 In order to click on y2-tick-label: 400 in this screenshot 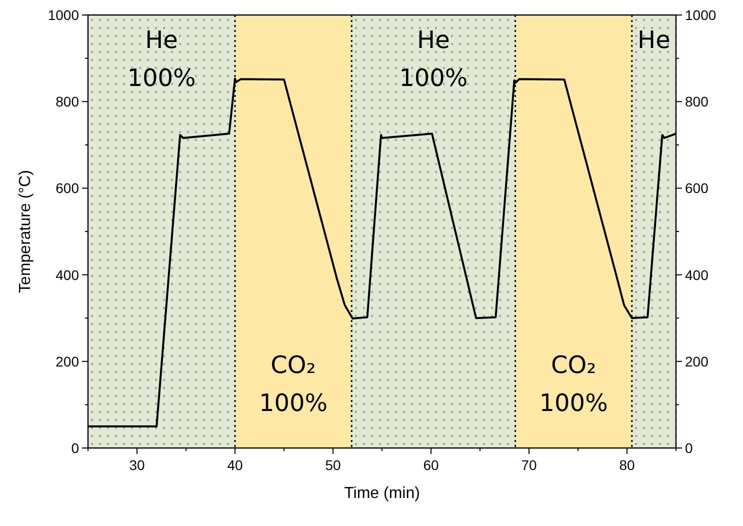, I will do `click(697, 274)`.